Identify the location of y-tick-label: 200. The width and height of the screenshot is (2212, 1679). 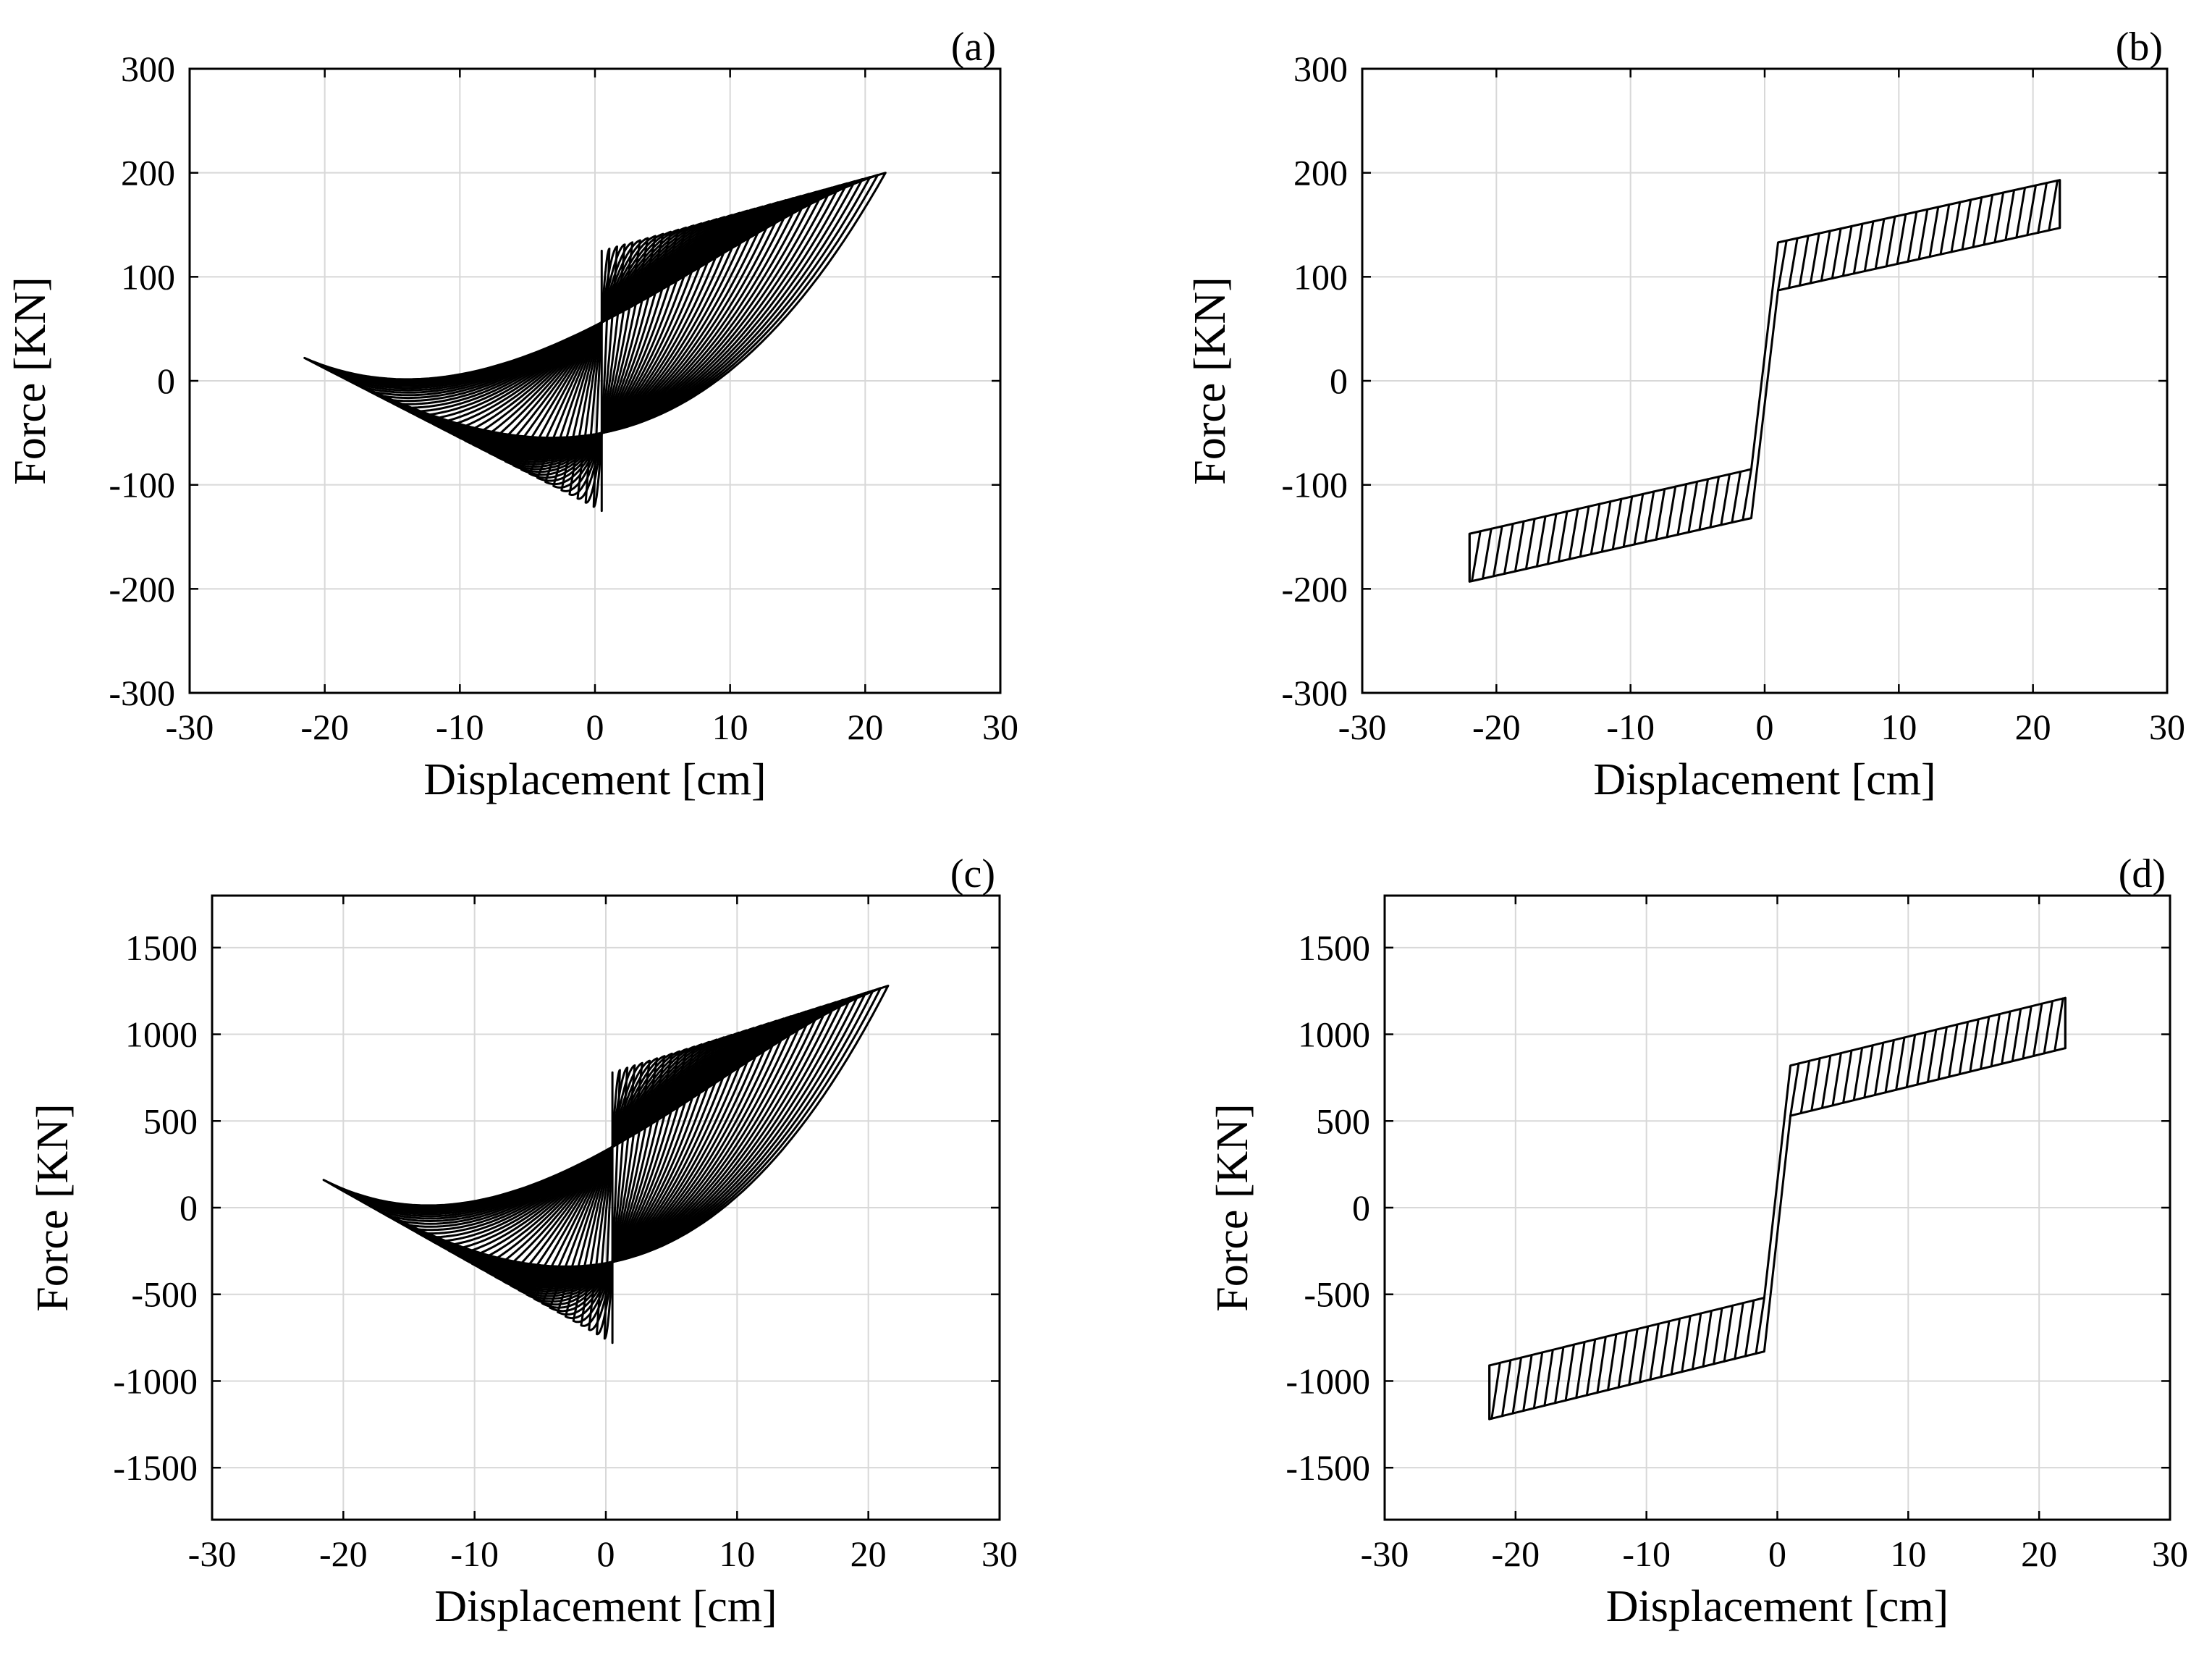
(148, 173).